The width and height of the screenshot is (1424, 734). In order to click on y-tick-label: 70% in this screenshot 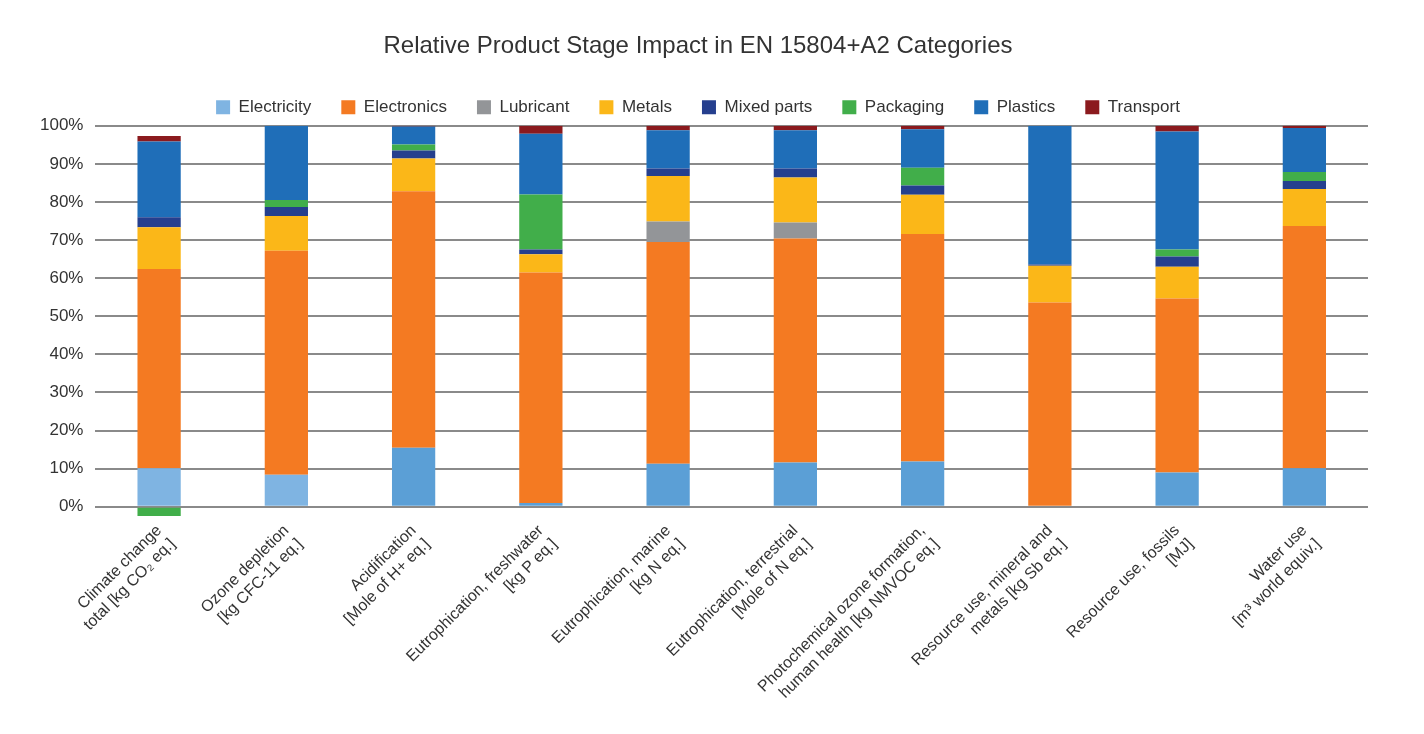, I will do `click(66, 239)`.